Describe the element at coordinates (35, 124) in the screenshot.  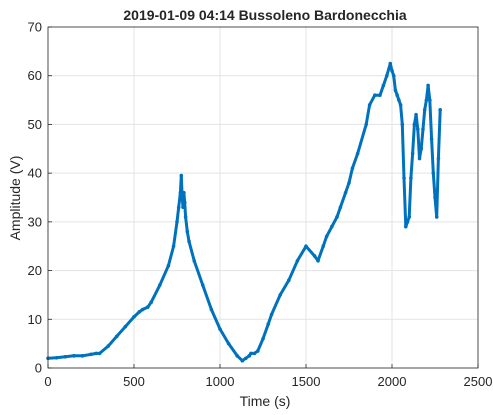
I see `y-tick-label: 50` at that location.